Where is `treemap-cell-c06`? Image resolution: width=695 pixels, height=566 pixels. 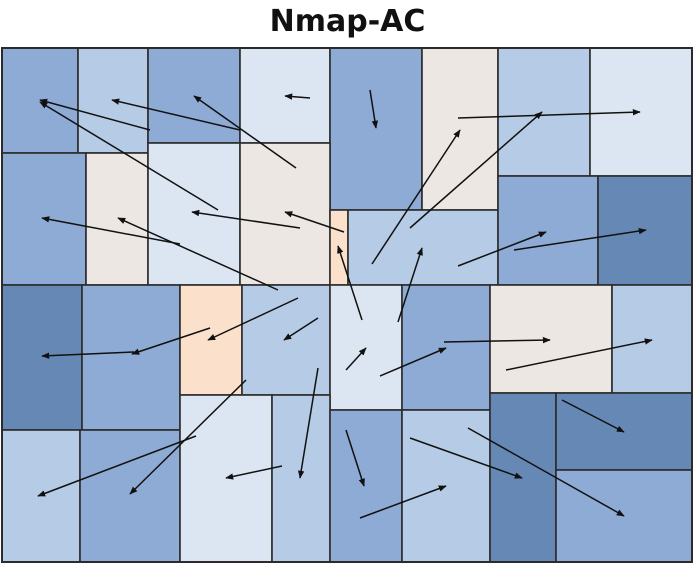 treemap-cell-c06 is located at coordinates (460, 129).